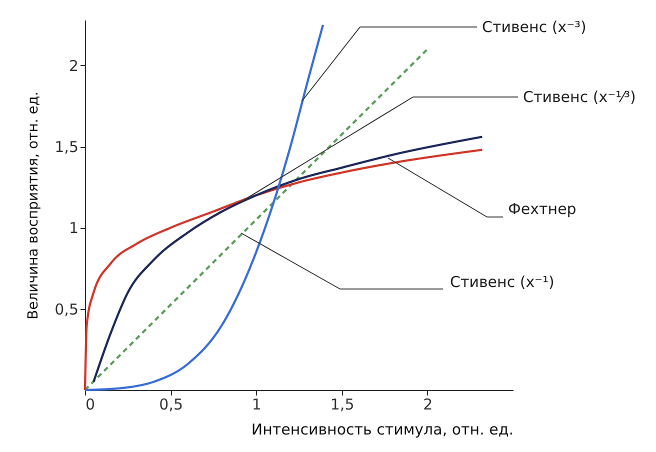  Describe the element at coordinates (534, 27) in the screenshot. I see `annotation: Стивенс (x⁻³)` at that location.